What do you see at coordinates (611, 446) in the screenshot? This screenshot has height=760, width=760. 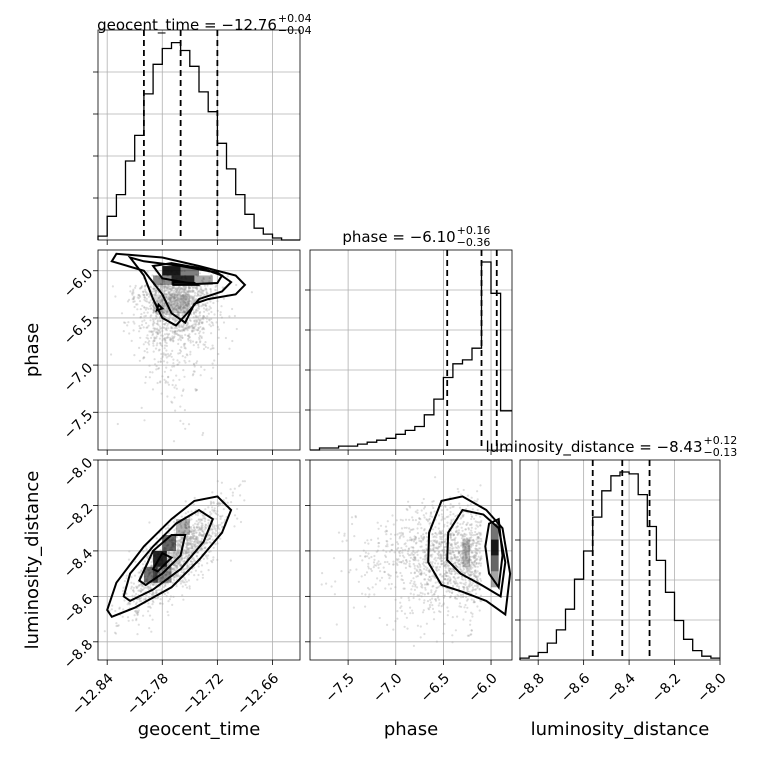 I see `panel-title-luminosity-distance: luminosity_distance = −8.43 +0.12−0.13` at bounding box center [611, 446].